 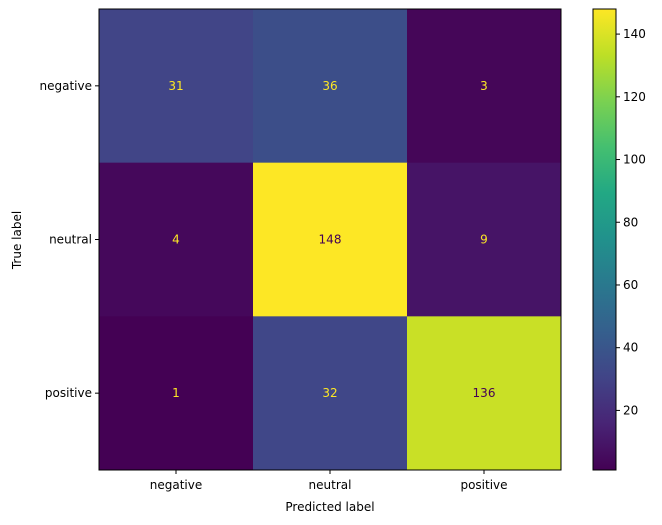 What do you see at coordinates (634, 34) in the screenshot?
I see `colorbar-tick-label: 140` at bounding box center [634, 34].